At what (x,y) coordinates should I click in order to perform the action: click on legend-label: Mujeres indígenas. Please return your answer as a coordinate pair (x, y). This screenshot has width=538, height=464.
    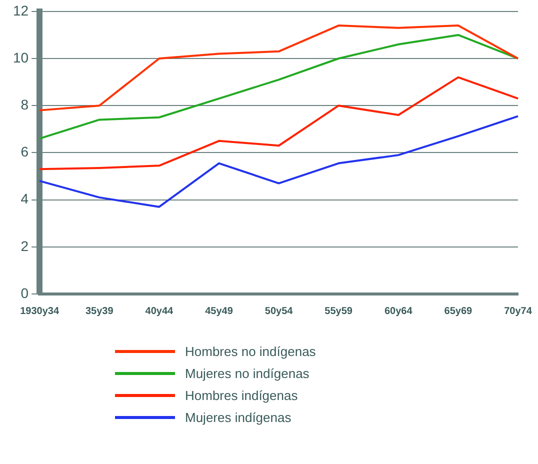
    Looking at the image, I should click on (238, 417).